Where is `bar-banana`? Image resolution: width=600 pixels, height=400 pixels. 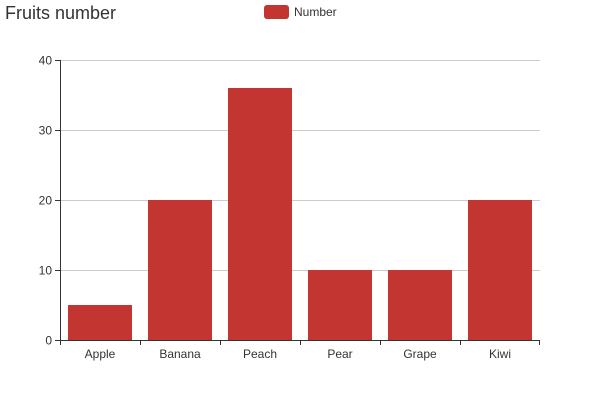 bar-banana is located at coordinates (180, 270).